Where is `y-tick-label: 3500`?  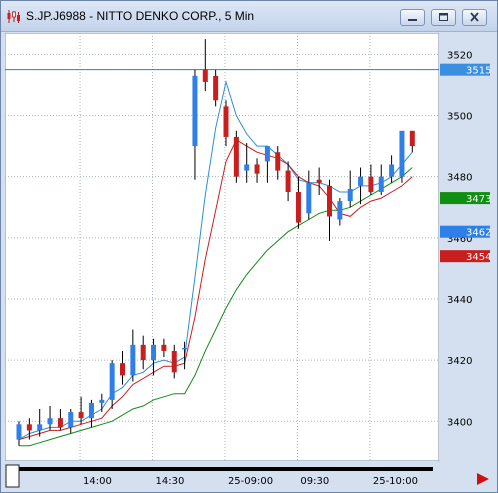 y-tick-label: 3500 is located at coordinates (459, 117).